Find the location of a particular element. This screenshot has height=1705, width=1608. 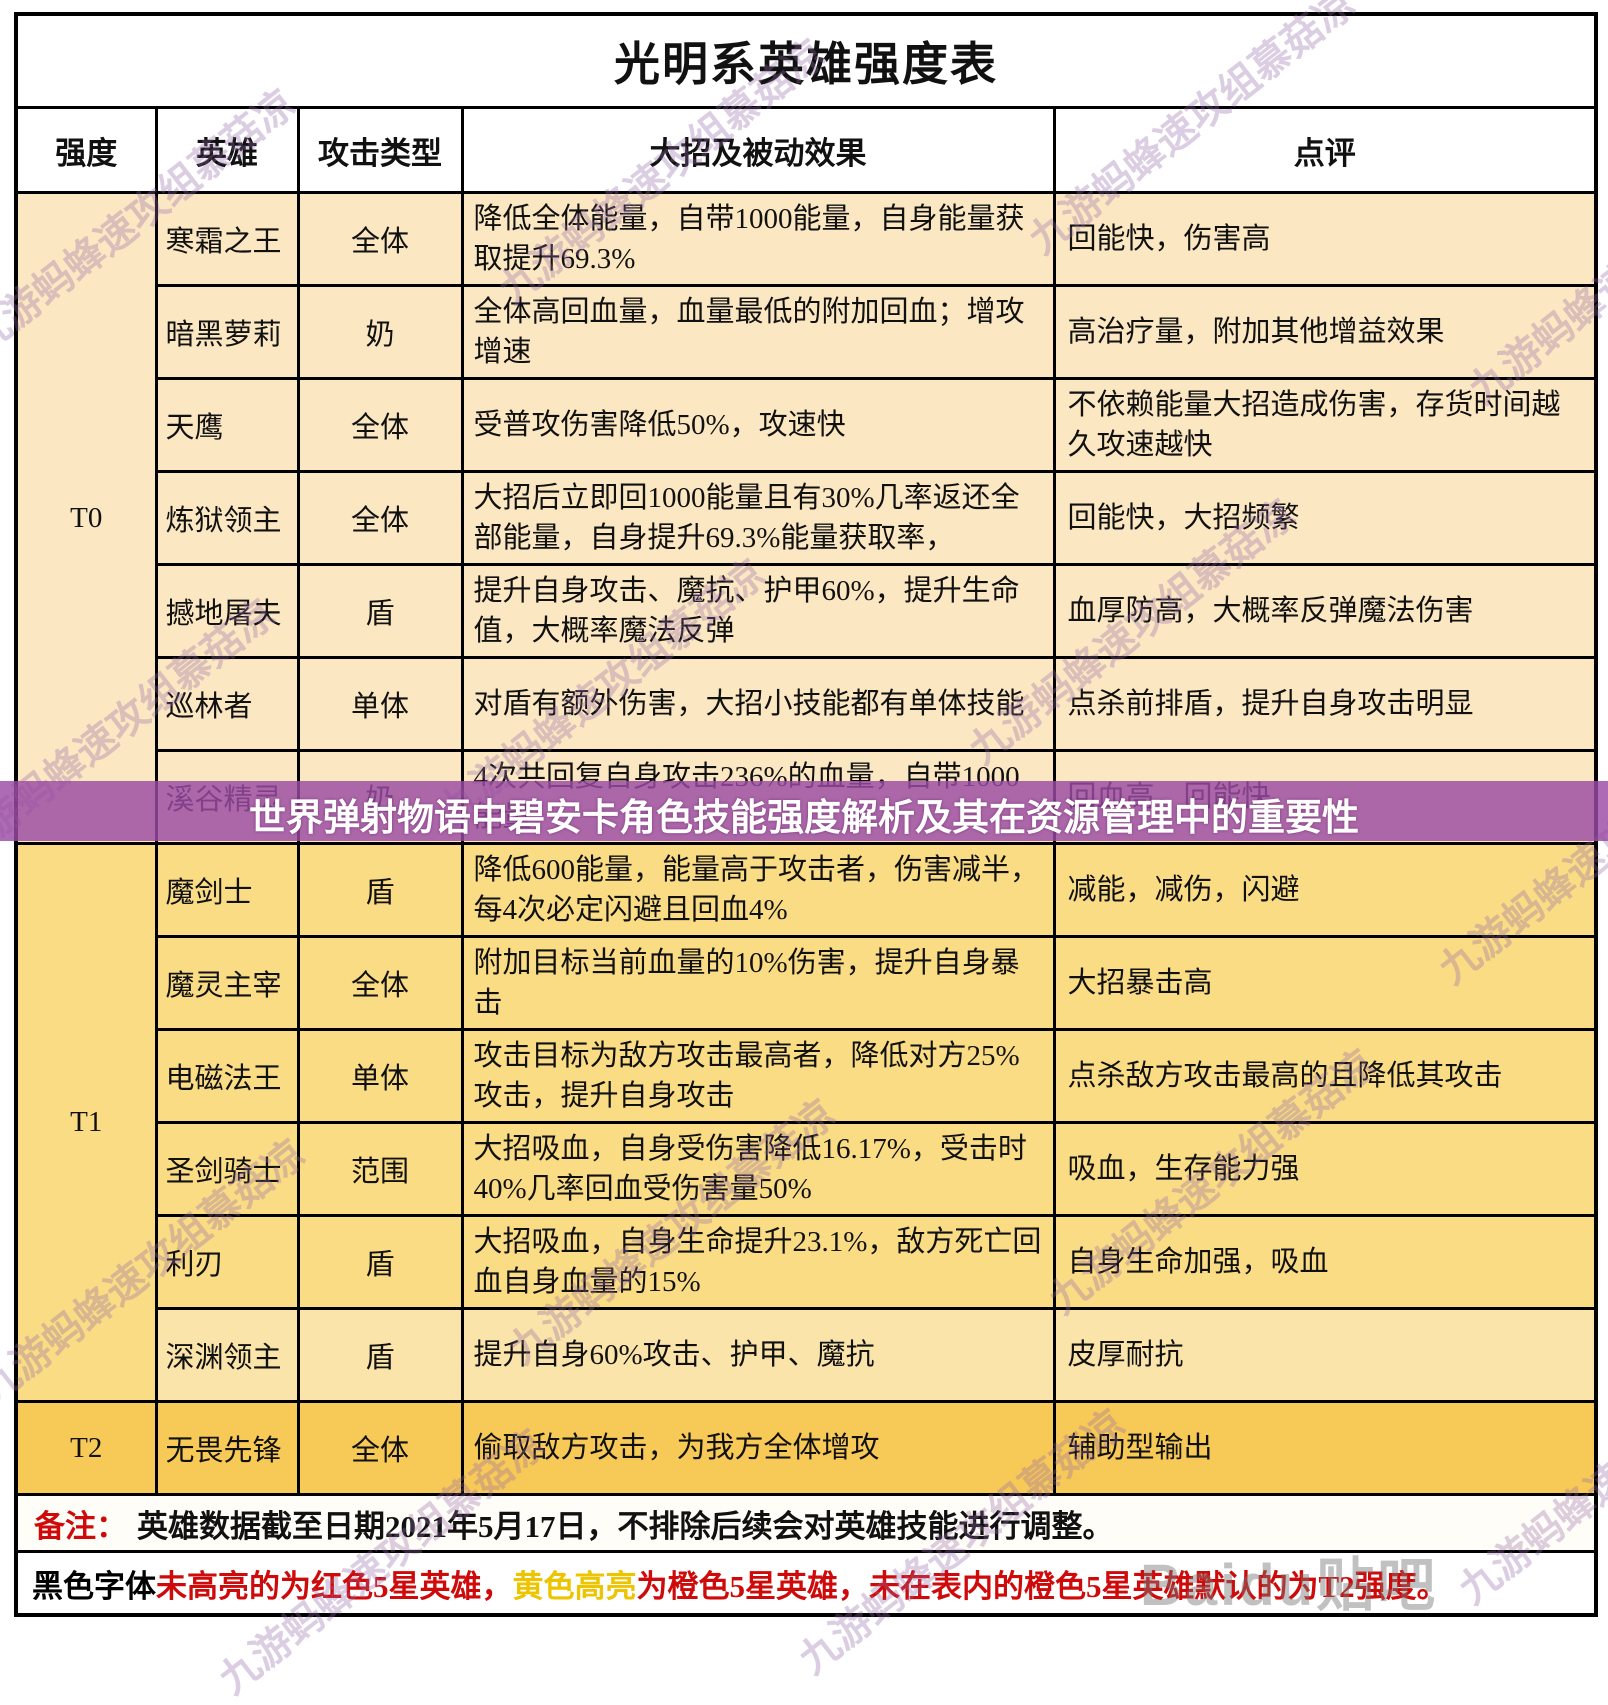

header-row: 强度 英雄 攻击类型 大招及被动效果 点评 is located at coordinates (806, 150).